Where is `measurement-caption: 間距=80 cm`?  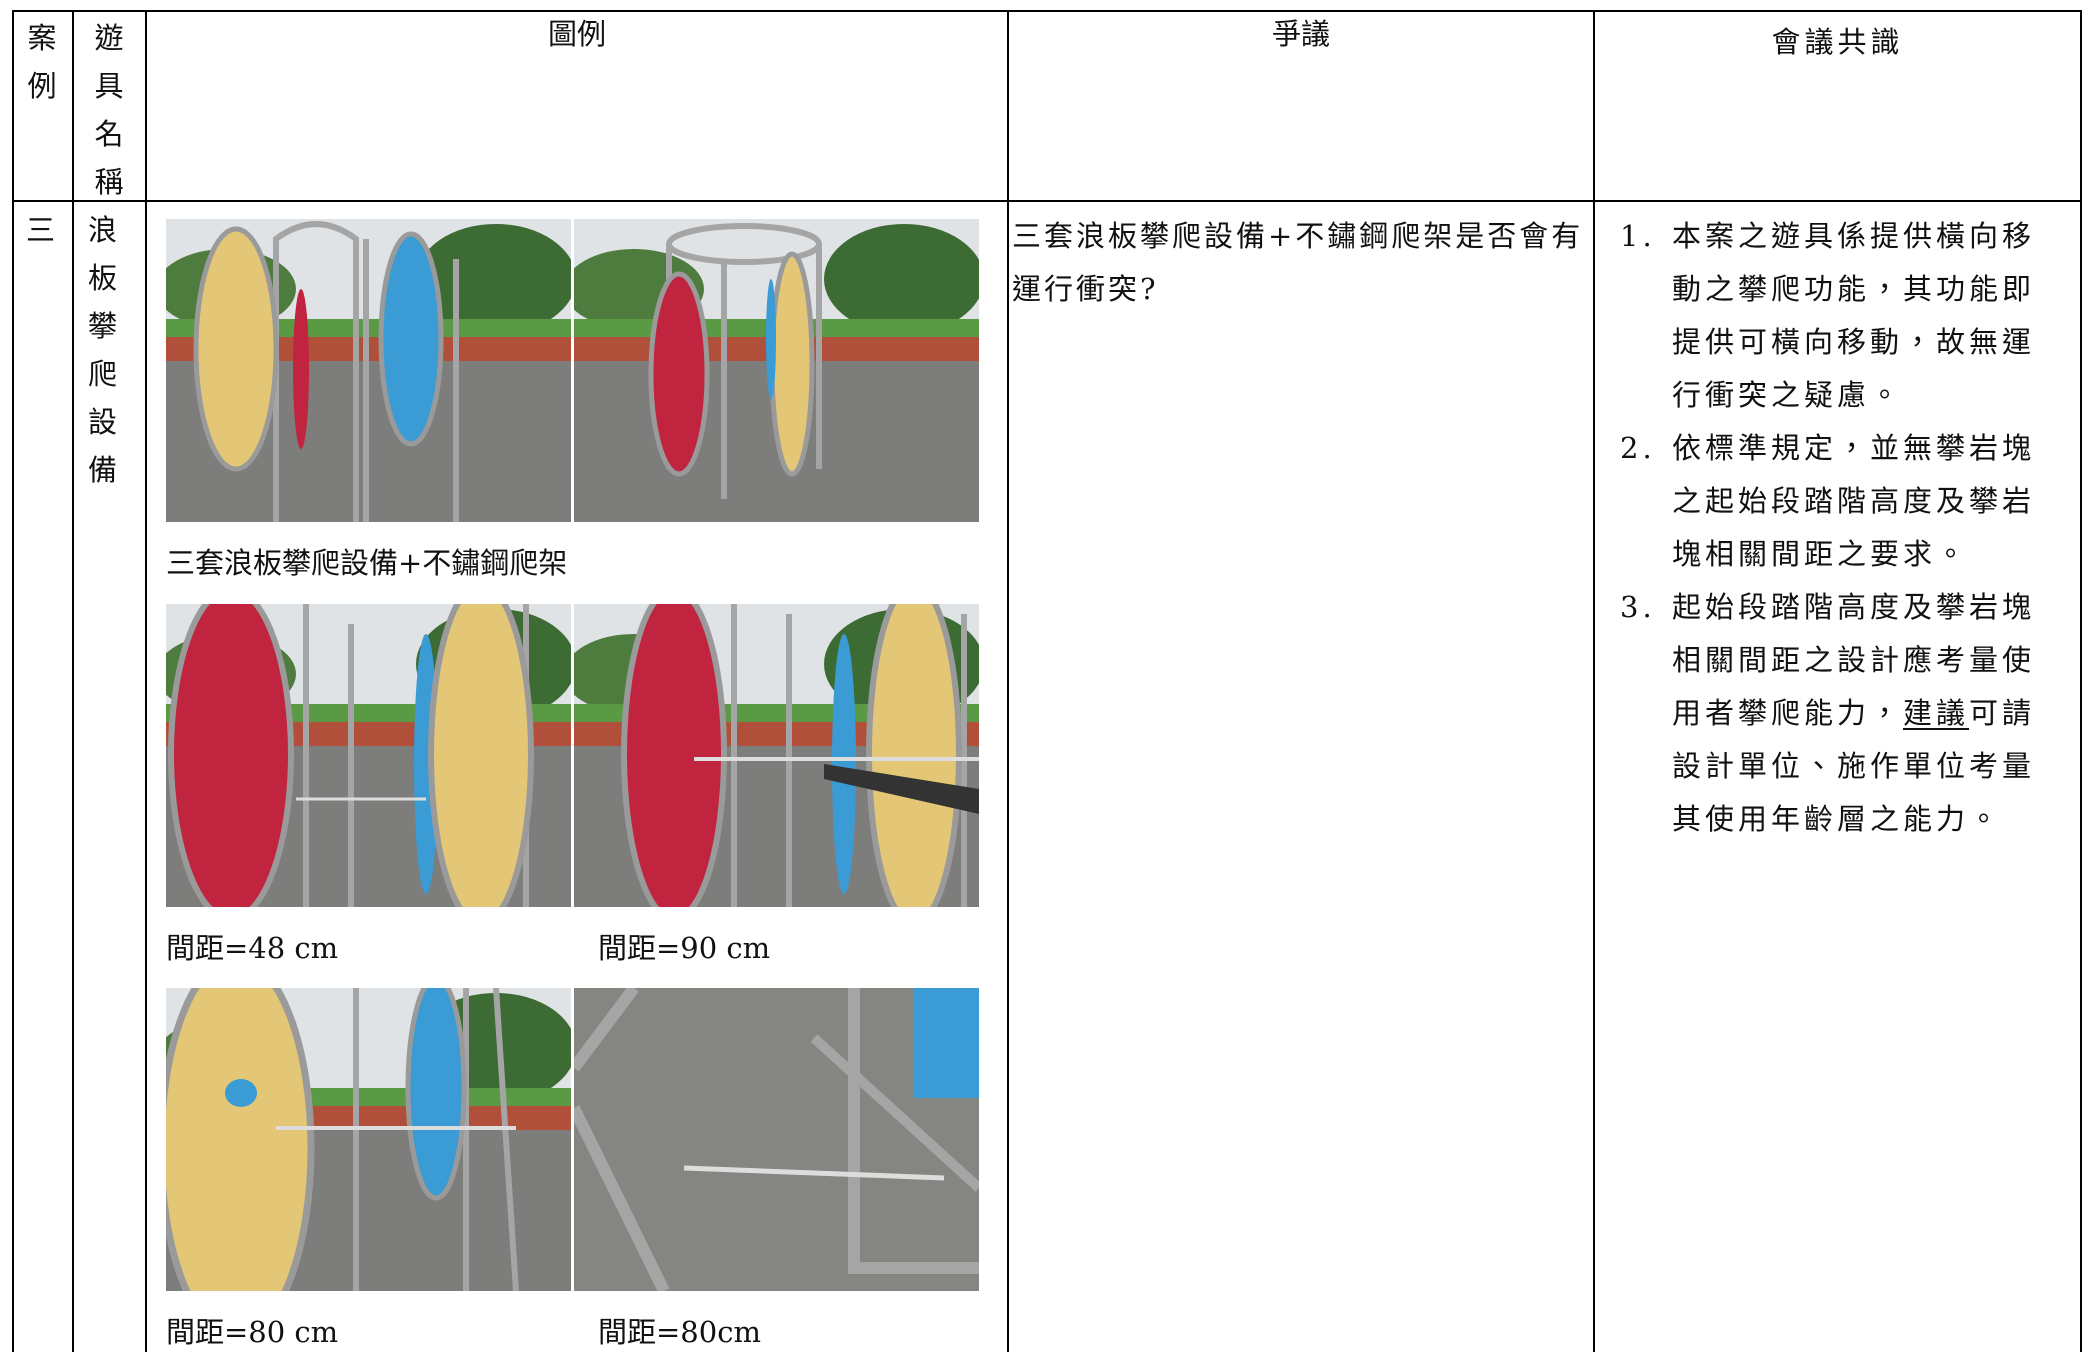
measurement-caption: 間距=80 cm is located at coordinates (252, 1332).